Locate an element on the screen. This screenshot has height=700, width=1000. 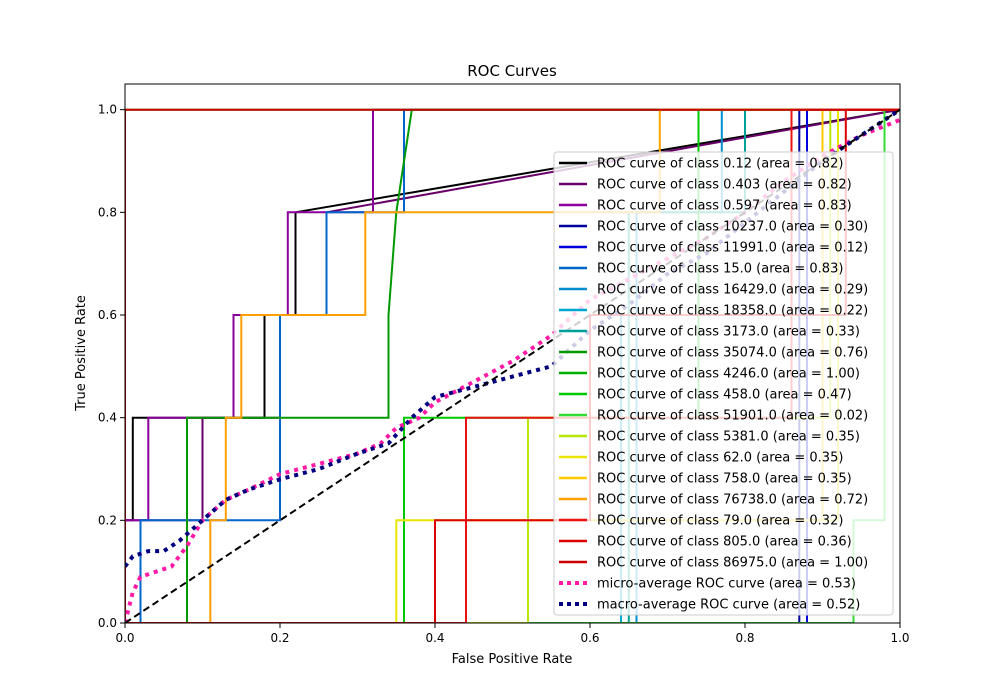
legend-label: ROC curve of class 10237.0 (area = 0.30) is located at coordinates (732, 227).